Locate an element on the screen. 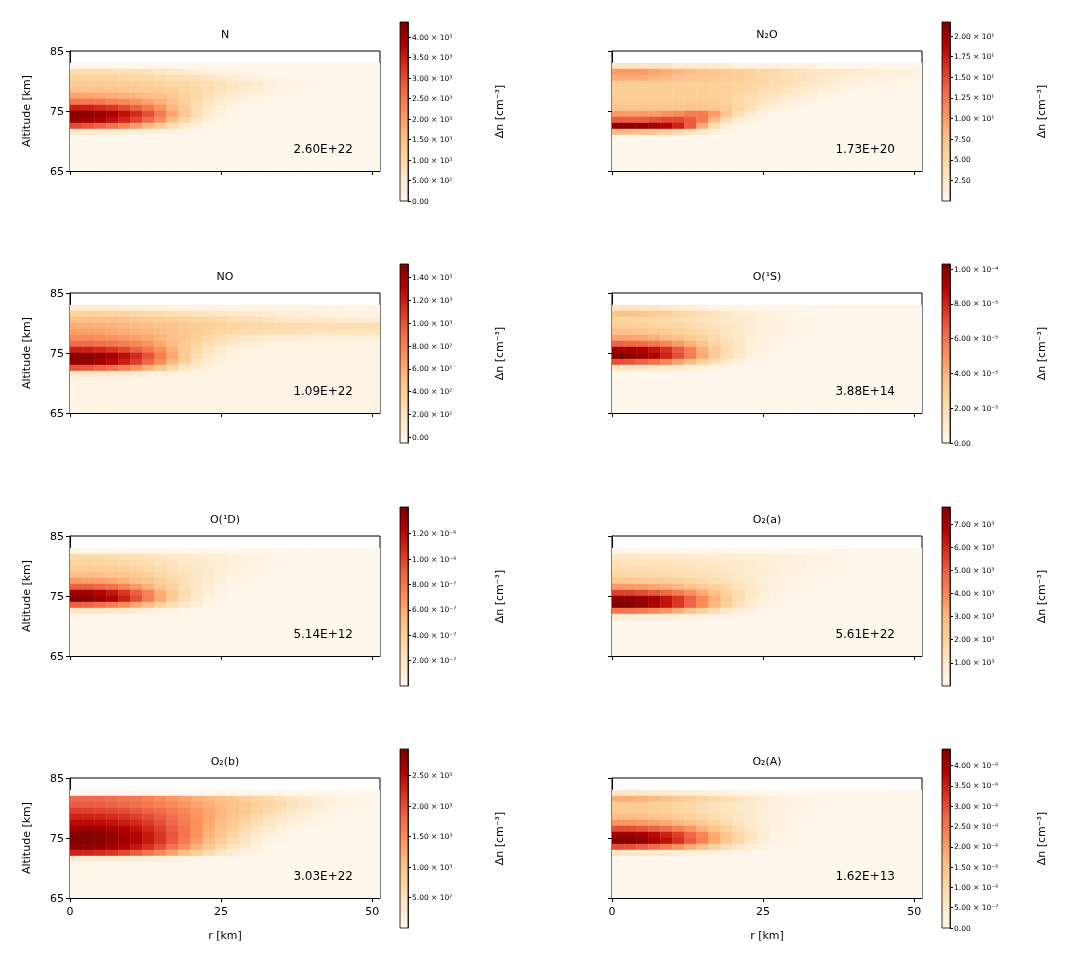  chart-title: O₂(b) is located at coordinates (225, 761).